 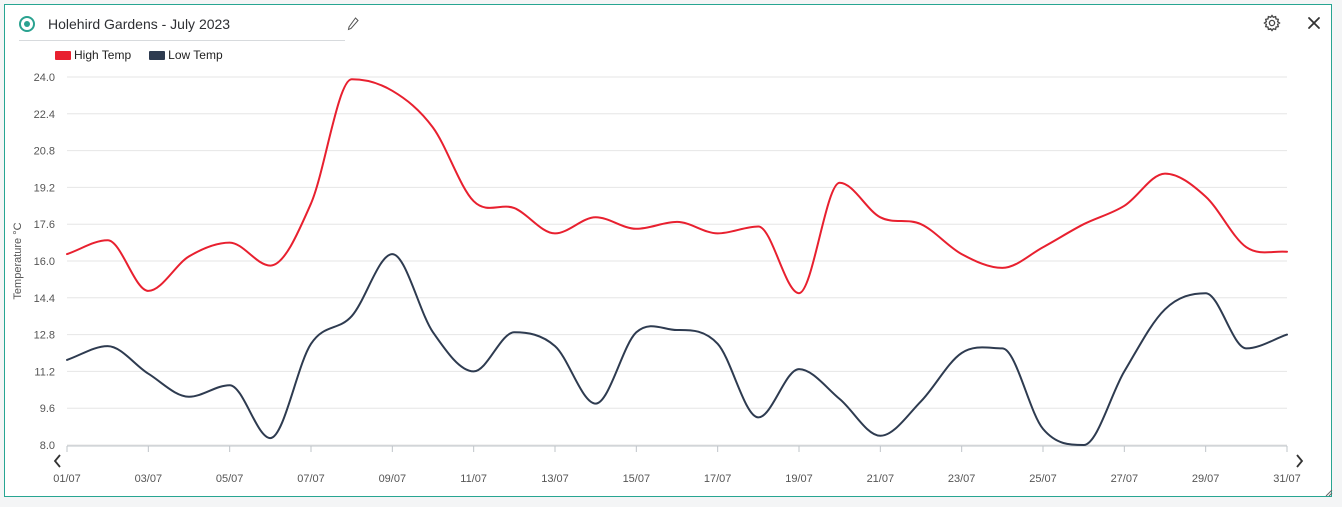 I want to click on legend-label-high: High Temp, so click(x=103, y=55).